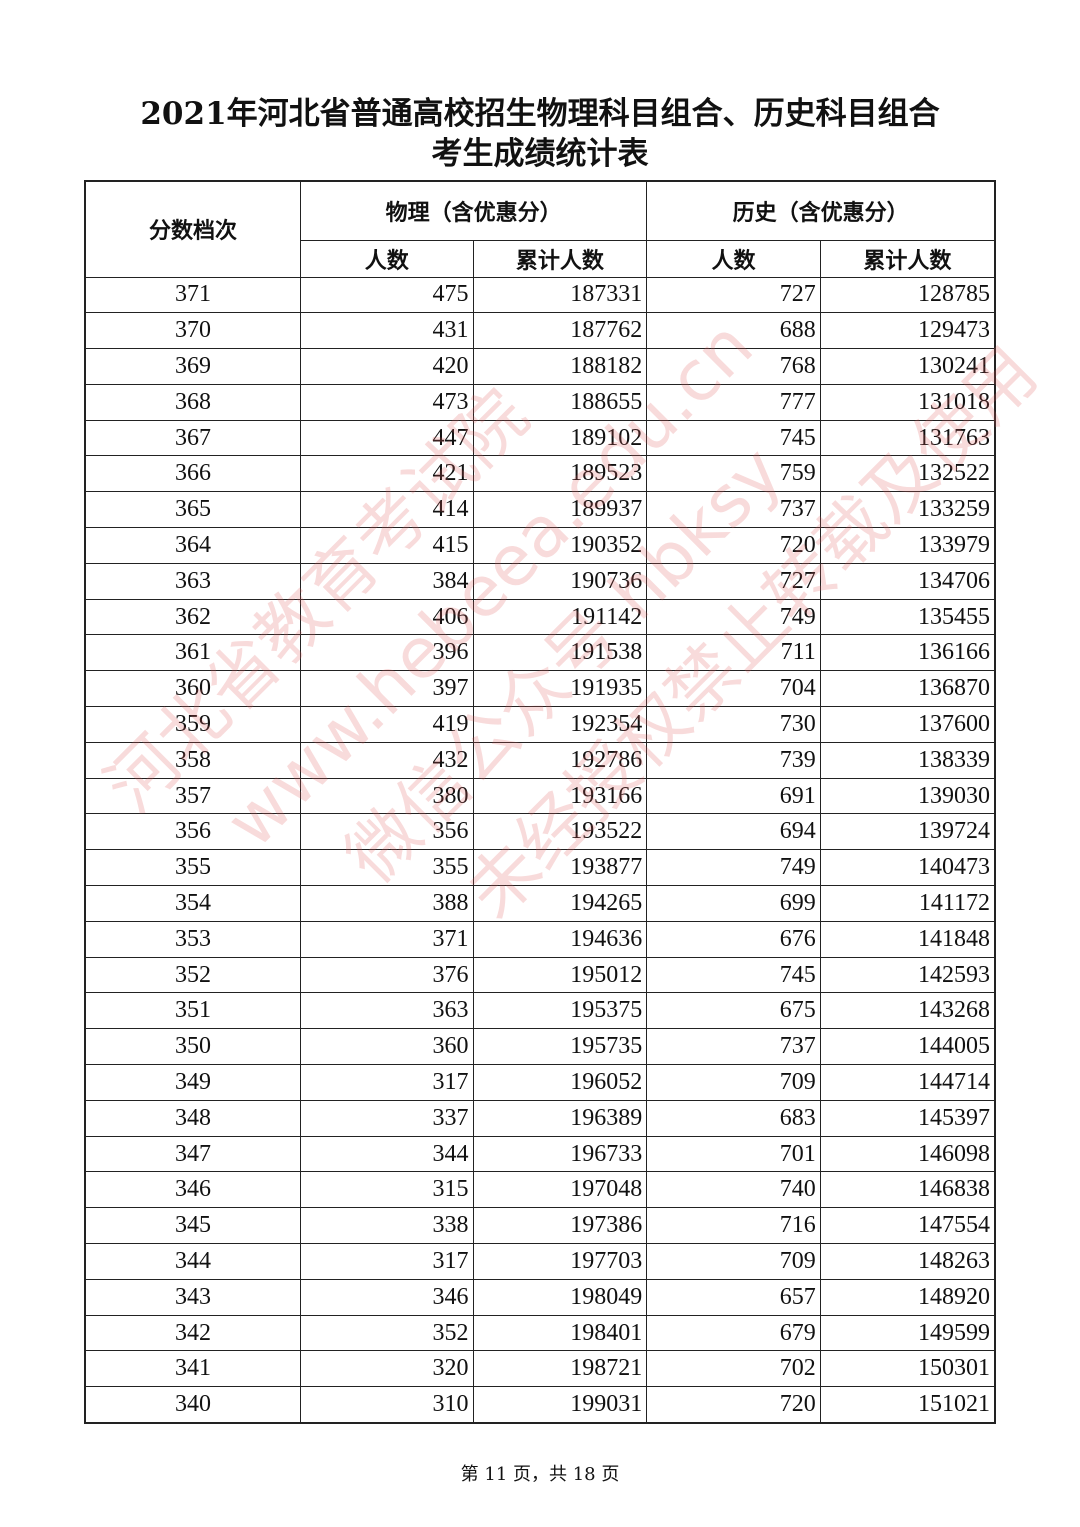 The width and height of the screenshot is (1080, 1527). What do you see at coordinates (192, 1369) in the screenshot?
I see `score-cell: 341` at bounding box center [192, 1369].